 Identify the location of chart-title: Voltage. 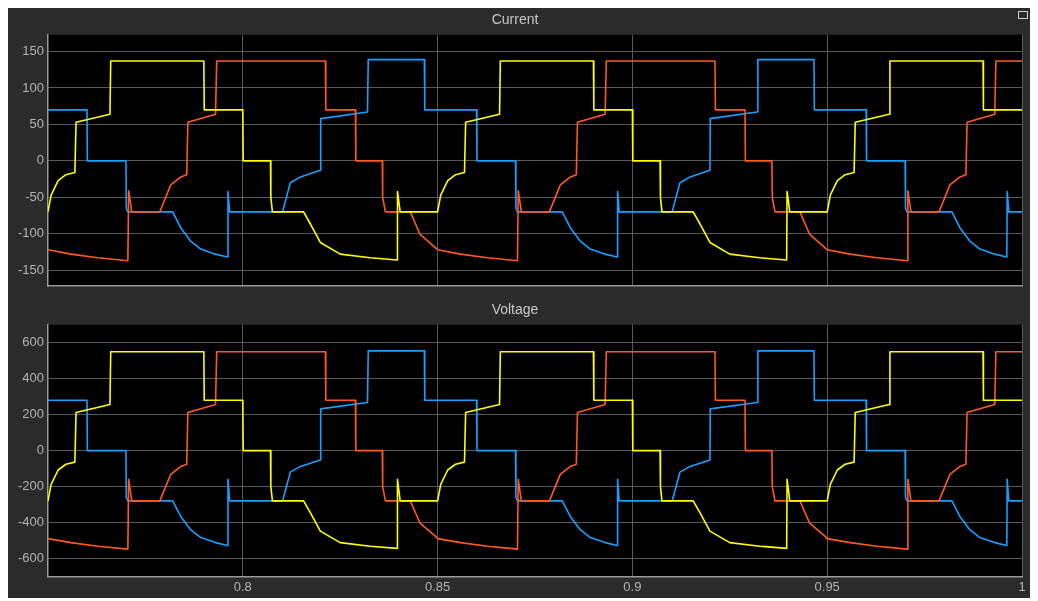
(515, 309).